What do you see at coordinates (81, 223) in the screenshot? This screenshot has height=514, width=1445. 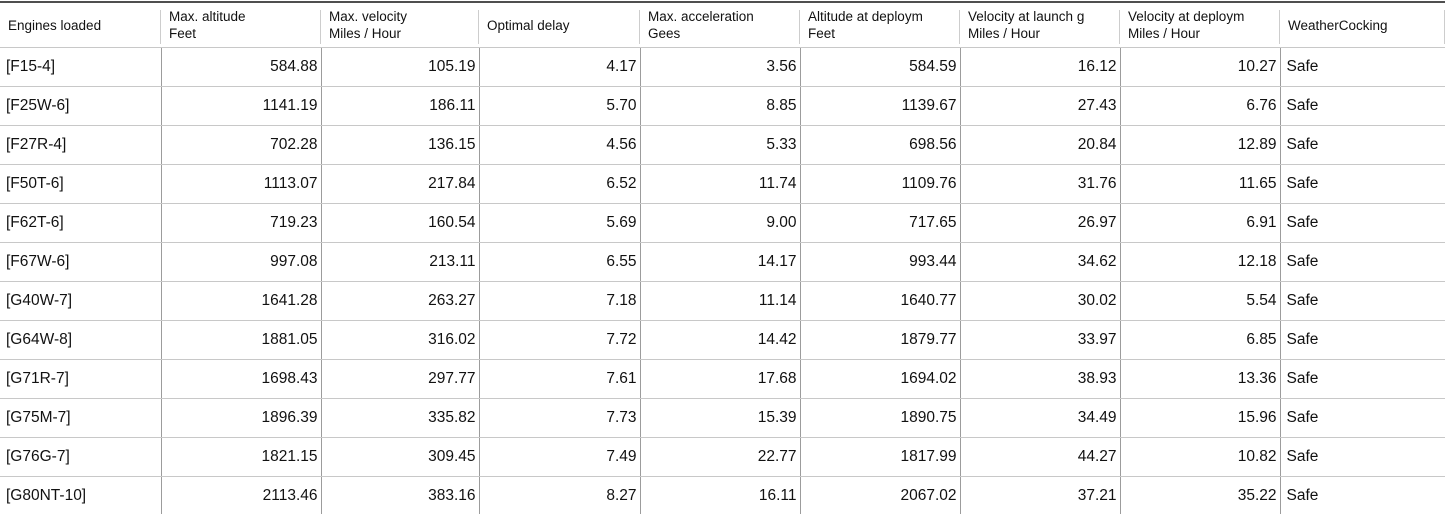 I see `engine-cell: [F62T-6]` at bounding box center [81, 223].